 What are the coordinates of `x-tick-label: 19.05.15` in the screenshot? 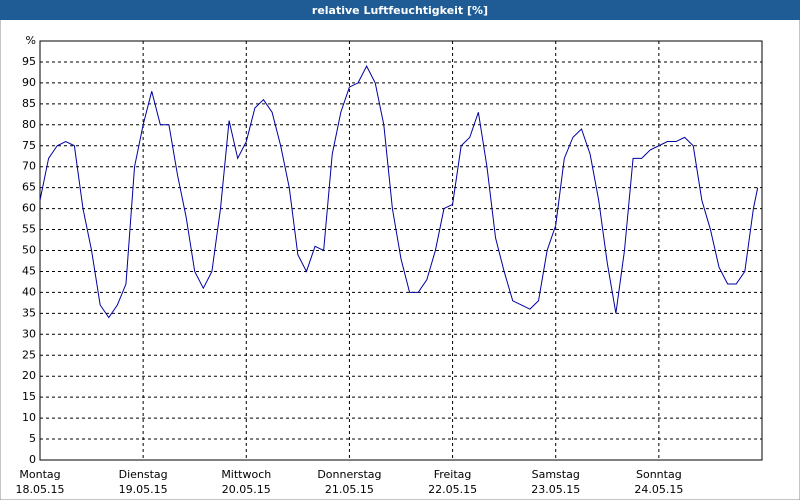 It's located at (143, 489).